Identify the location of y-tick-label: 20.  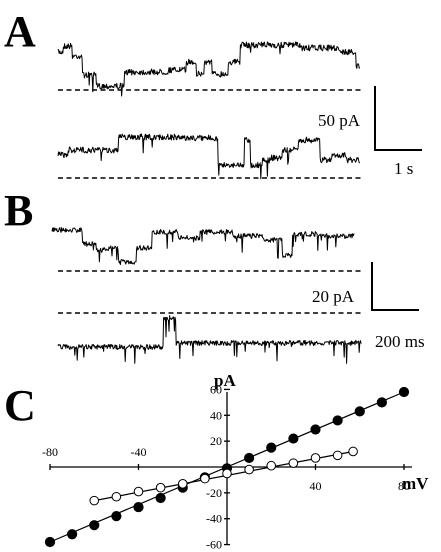
(216, 441).